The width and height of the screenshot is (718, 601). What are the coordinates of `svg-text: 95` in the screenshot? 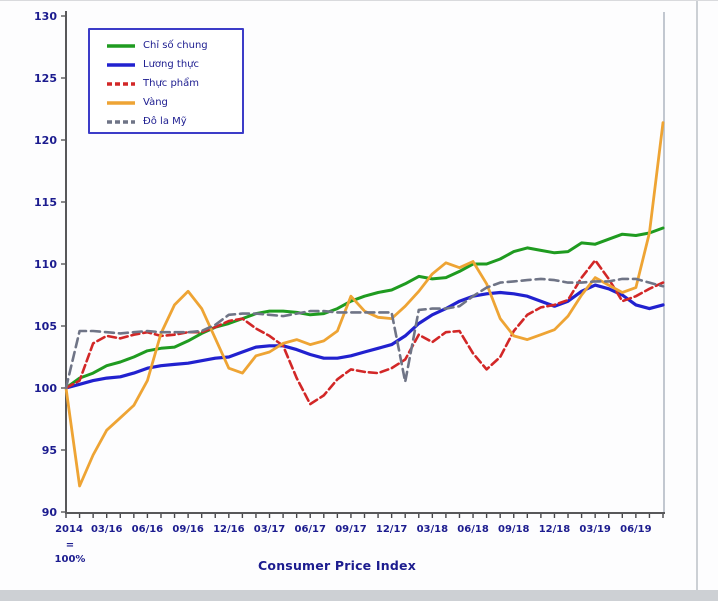 It's located at (49, 450).